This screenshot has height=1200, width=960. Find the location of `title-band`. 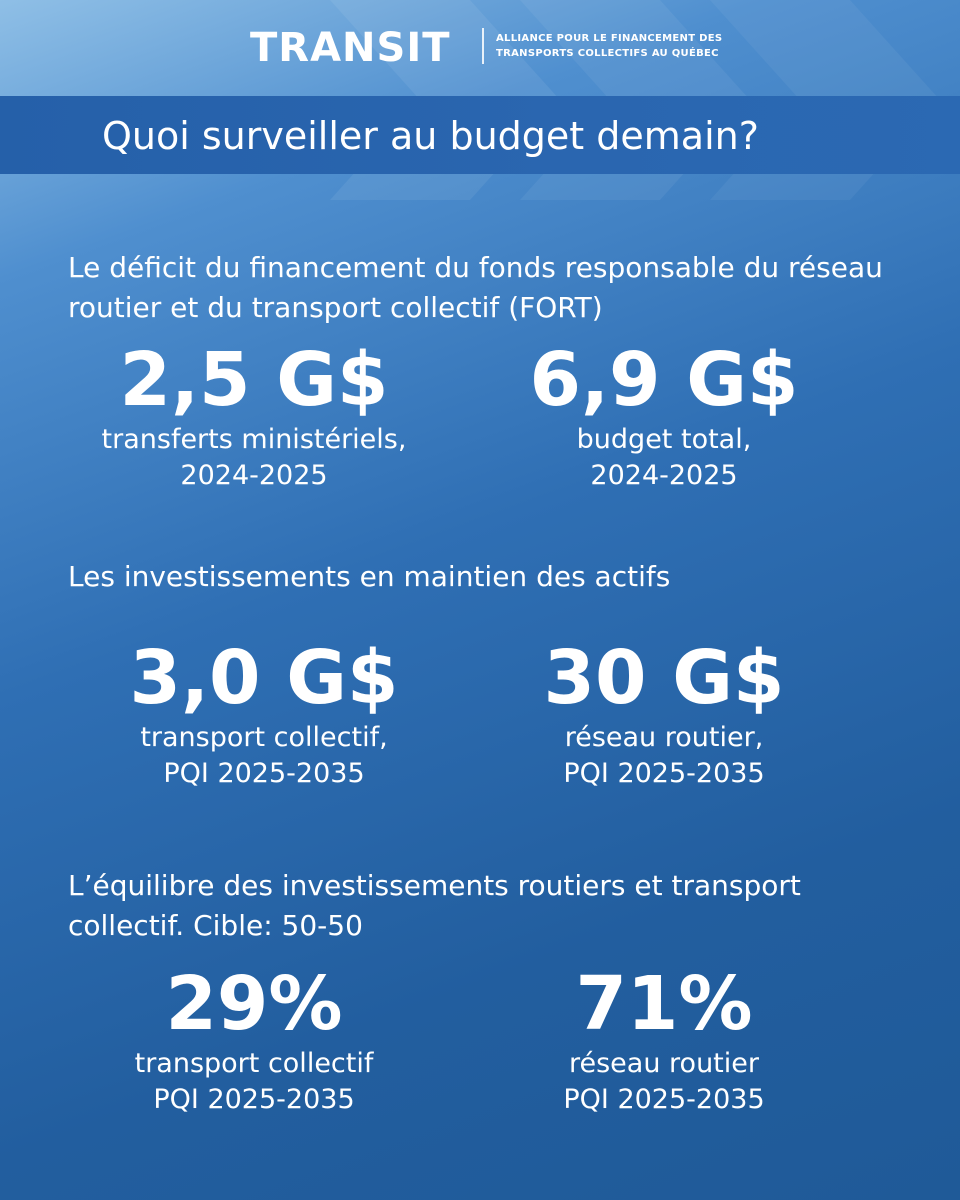

title-band is located at coordinates (480, 135).